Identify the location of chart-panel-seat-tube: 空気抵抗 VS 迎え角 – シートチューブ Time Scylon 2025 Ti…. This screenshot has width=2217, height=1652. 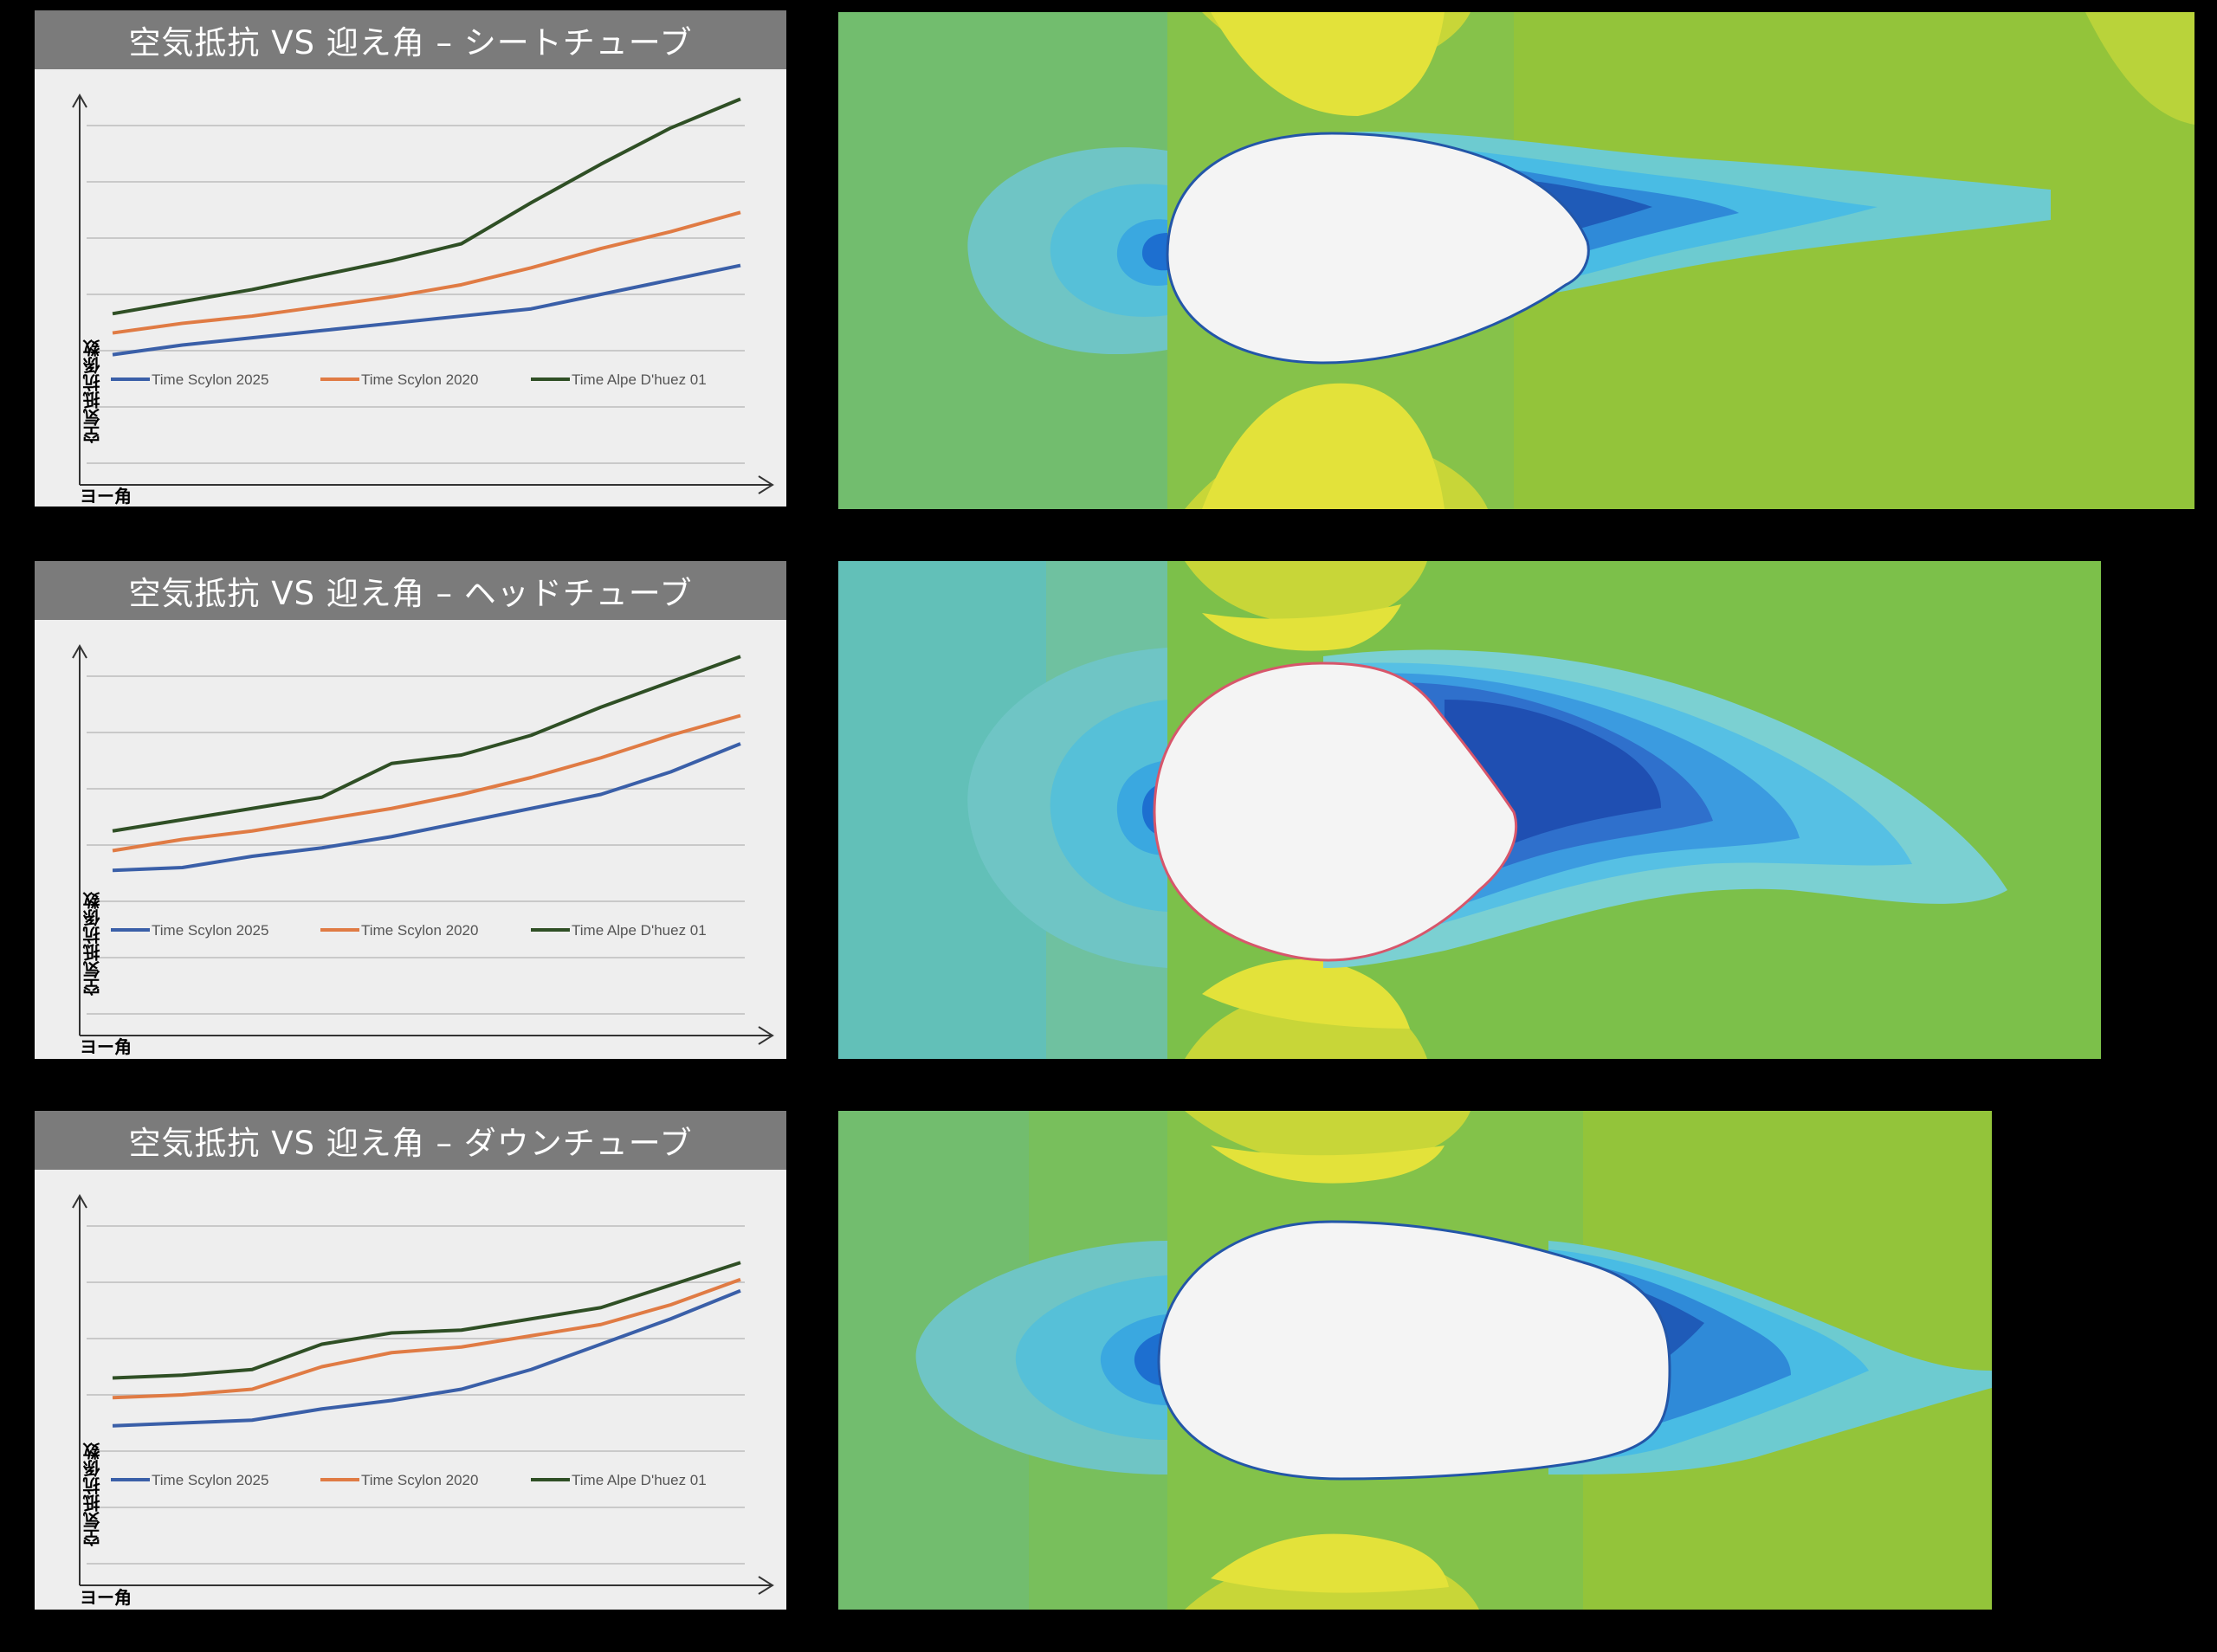
(410, 258).